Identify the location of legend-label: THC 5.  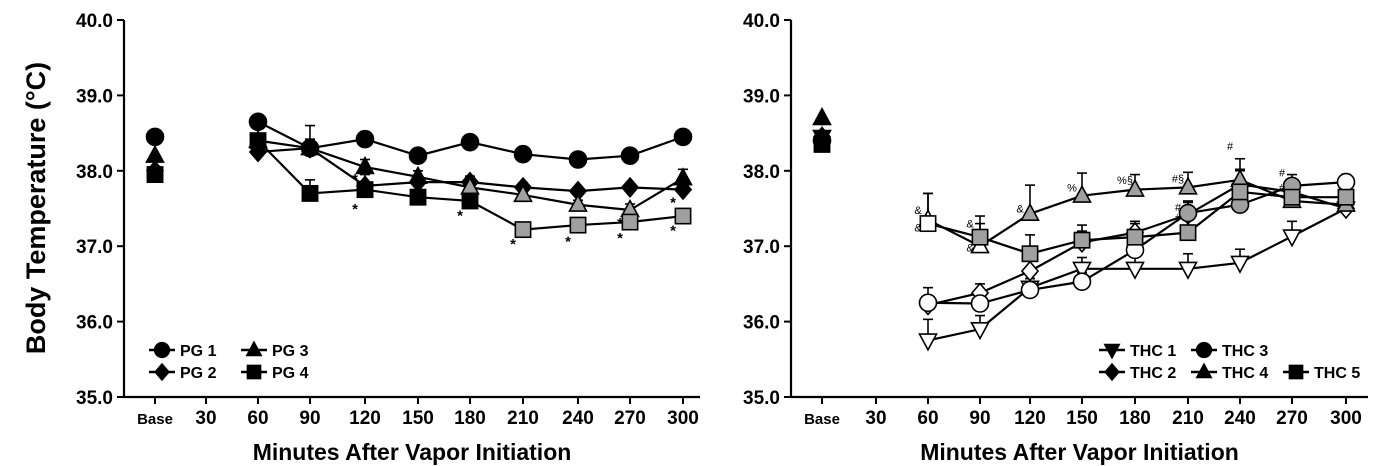
(1337, 373).